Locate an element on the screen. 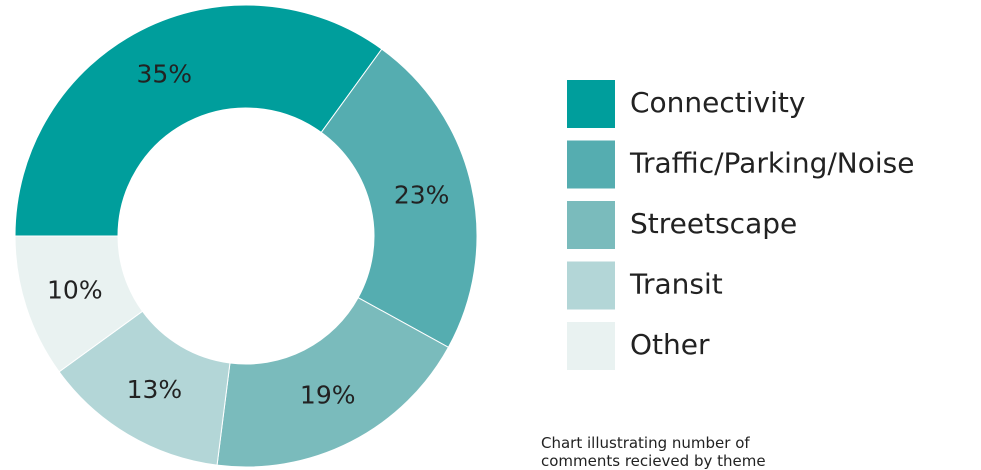 Image resolution: width=981 pixels, height=470 pixels. value-label: 23% is located at coordinates (422, 195).